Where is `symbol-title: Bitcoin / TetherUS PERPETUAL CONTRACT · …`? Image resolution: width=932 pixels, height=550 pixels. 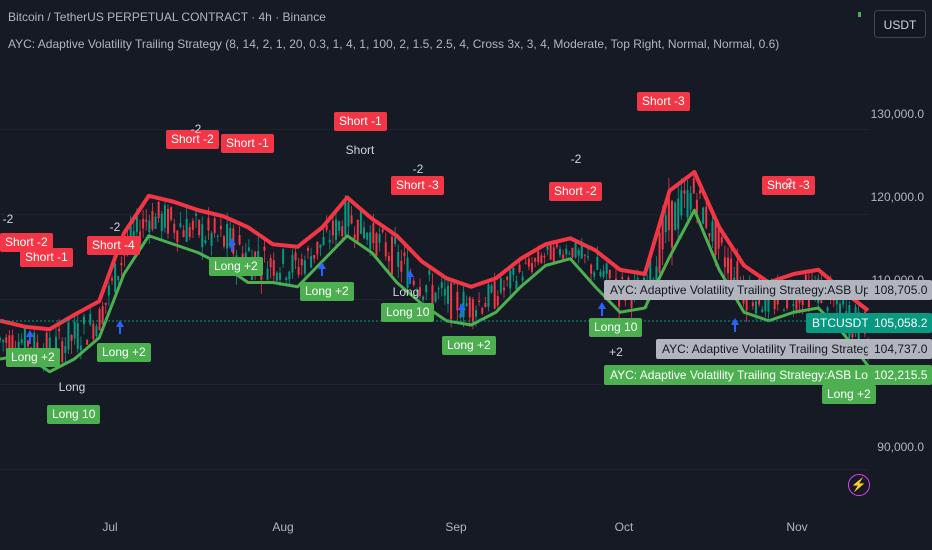
symbol-title: Bitcoin / TetherUS PERPETUAL CONTRACT · … is located at coordinates (167, 17).